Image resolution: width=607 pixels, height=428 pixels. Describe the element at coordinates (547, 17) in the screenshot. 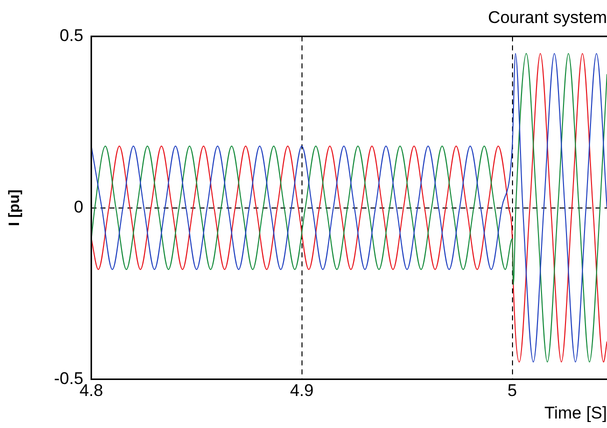

I see `chart-title: Courant system` at that location.